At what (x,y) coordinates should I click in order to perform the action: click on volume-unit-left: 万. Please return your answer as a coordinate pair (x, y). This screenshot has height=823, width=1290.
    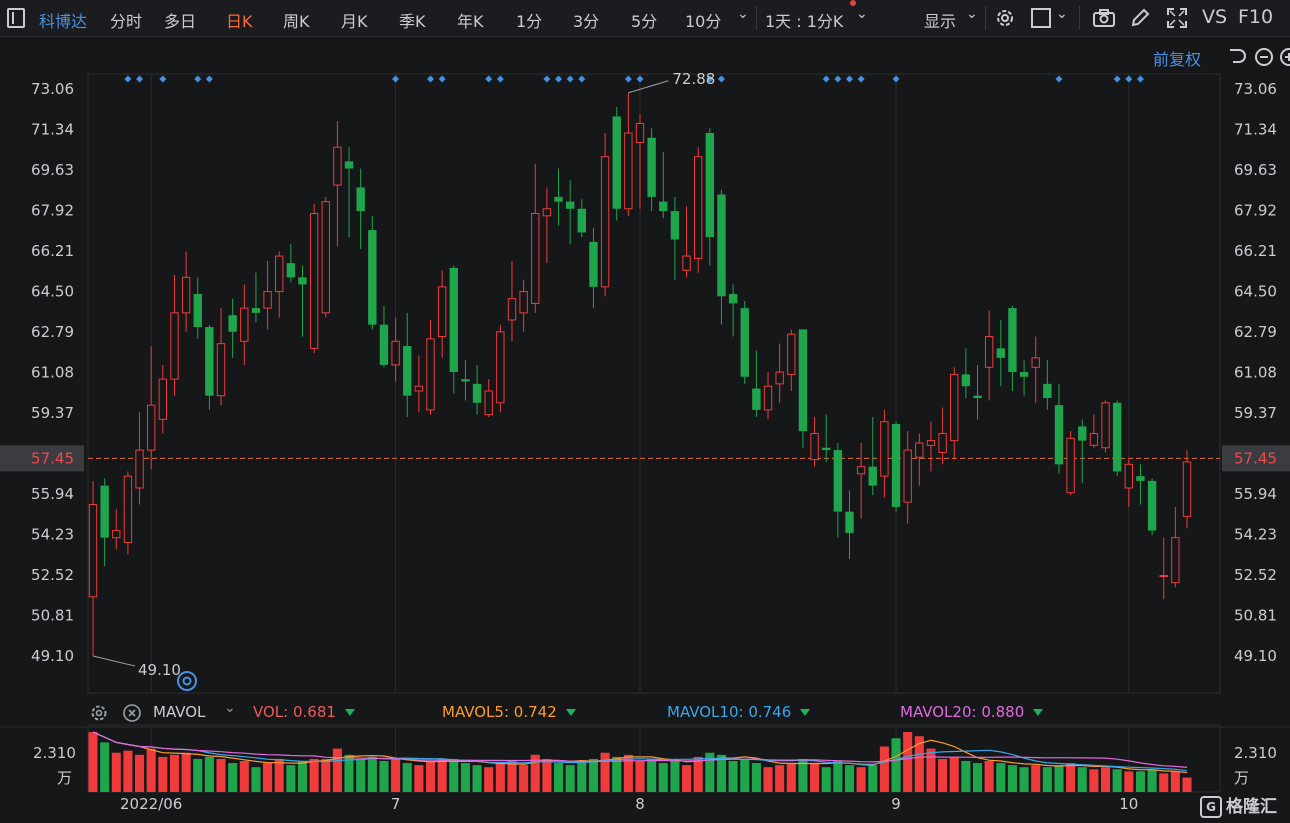
    Looking at the image, I should click on (65, 778).